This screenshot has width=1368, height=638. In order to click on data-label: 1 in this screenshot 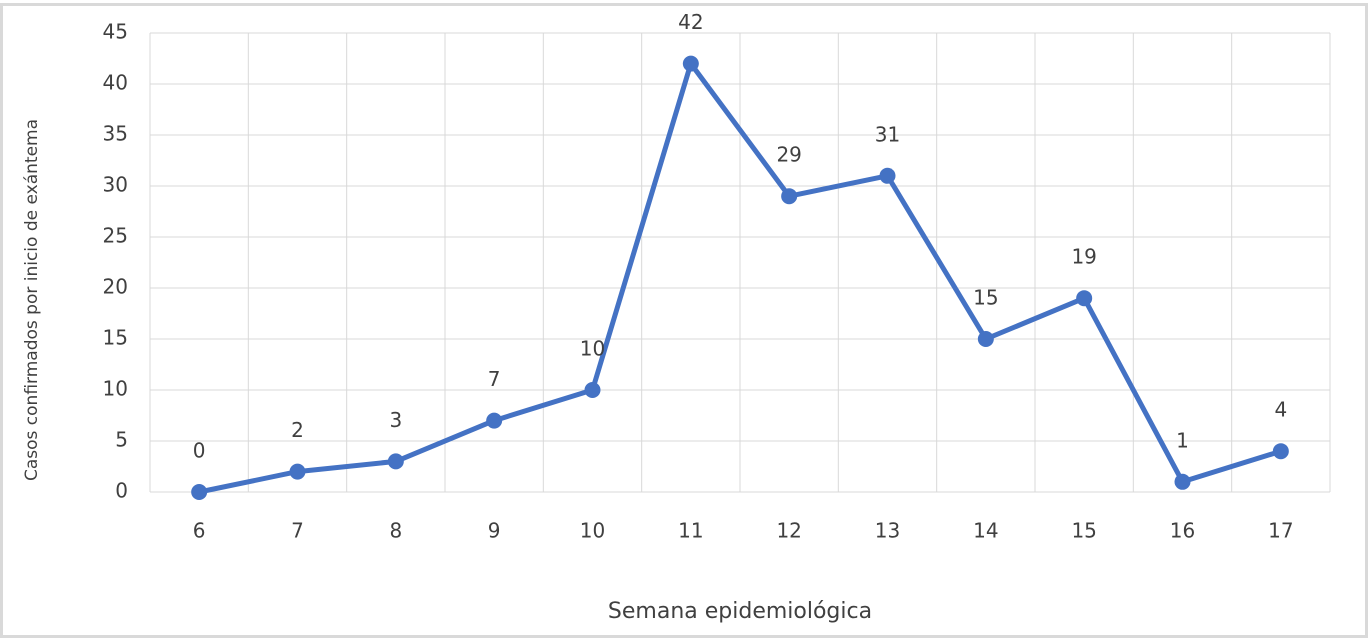, I will do `click(1182, 440)`.